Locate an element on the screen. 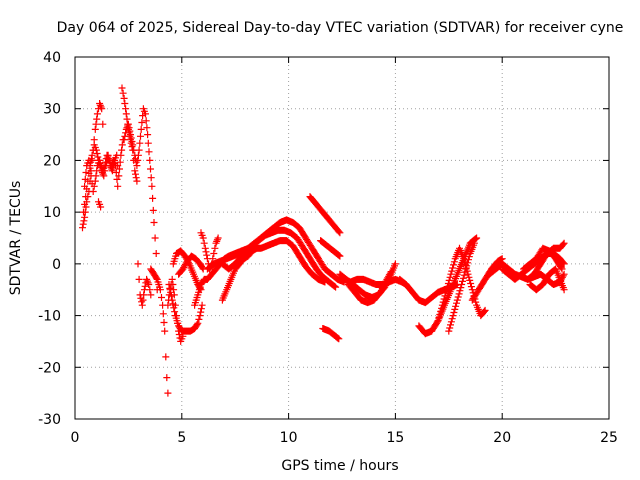 This screenshot has width=640, height=480. y-axis-title: SDTVAR / TECUs is located at coordinates (16, 238).